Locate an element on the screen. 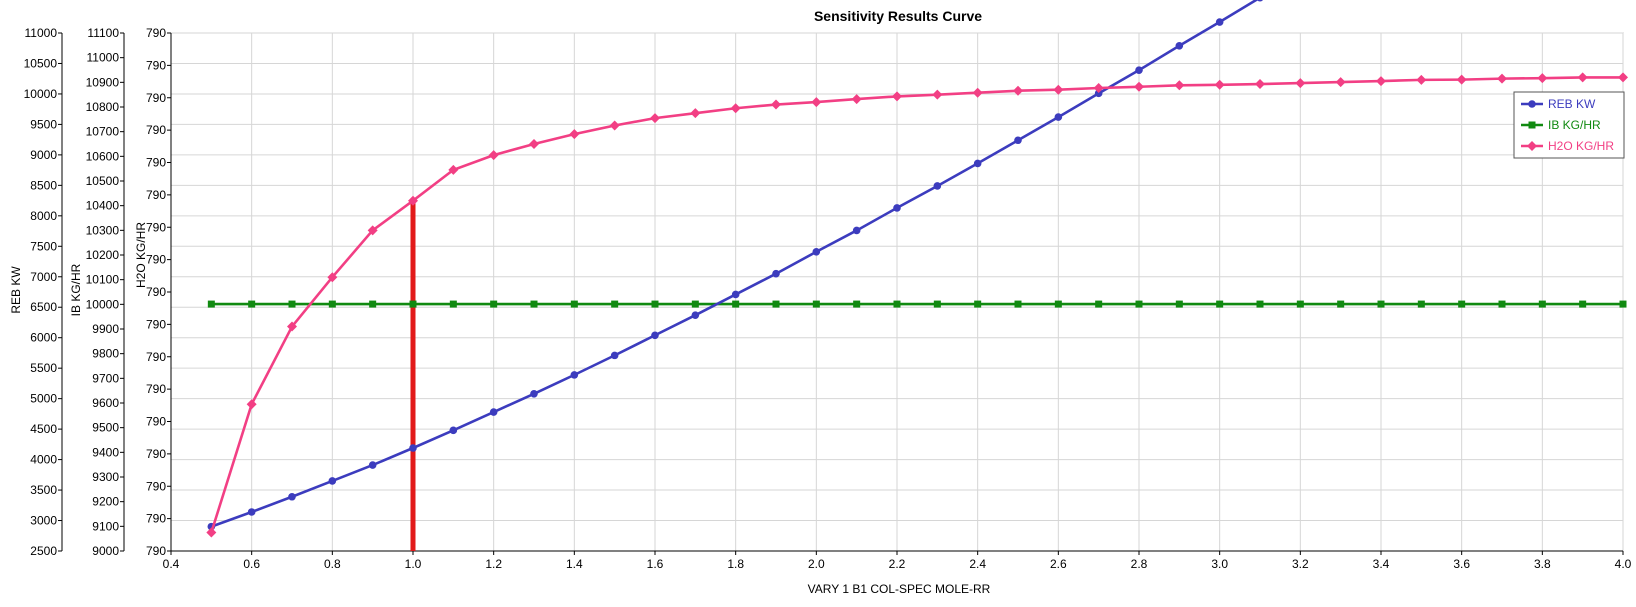  x-tick-label: 1.6 is located at coordinates (655, 564).